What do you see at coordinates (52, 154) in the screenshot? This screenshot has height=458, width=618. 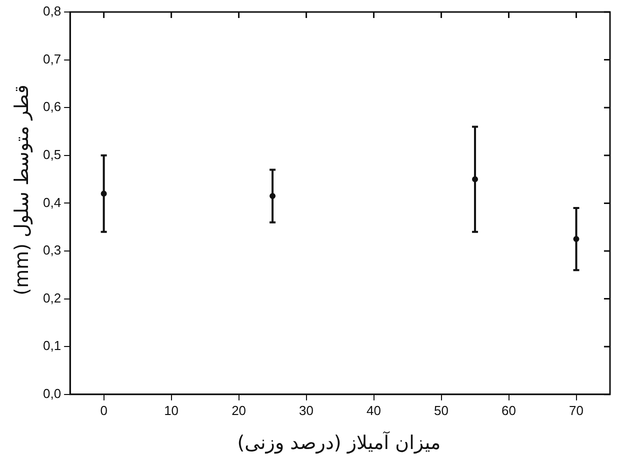 I see `y-tick-label: 0,5` at bounding box center [52, 154].